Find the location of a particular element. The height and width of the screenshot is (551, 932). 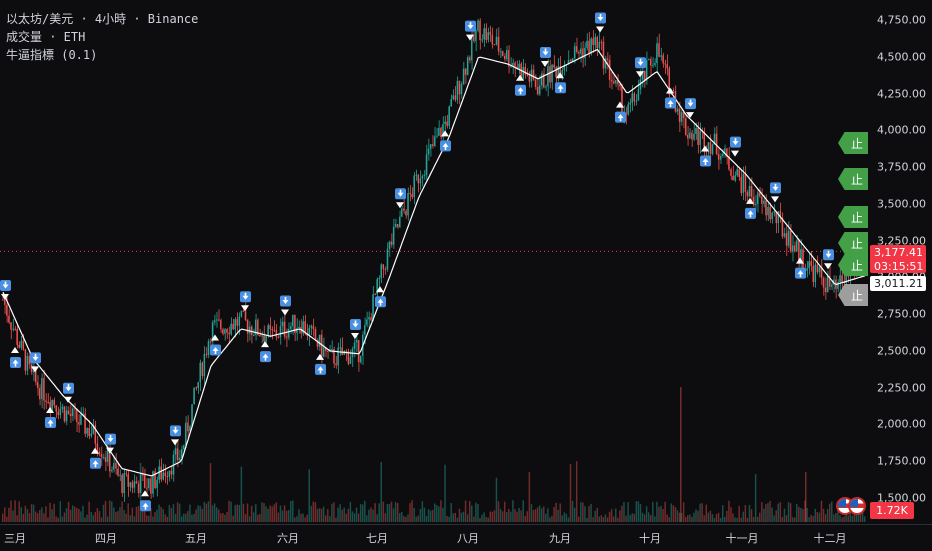

arrow-down-icon is located at coordinates (35, 357).